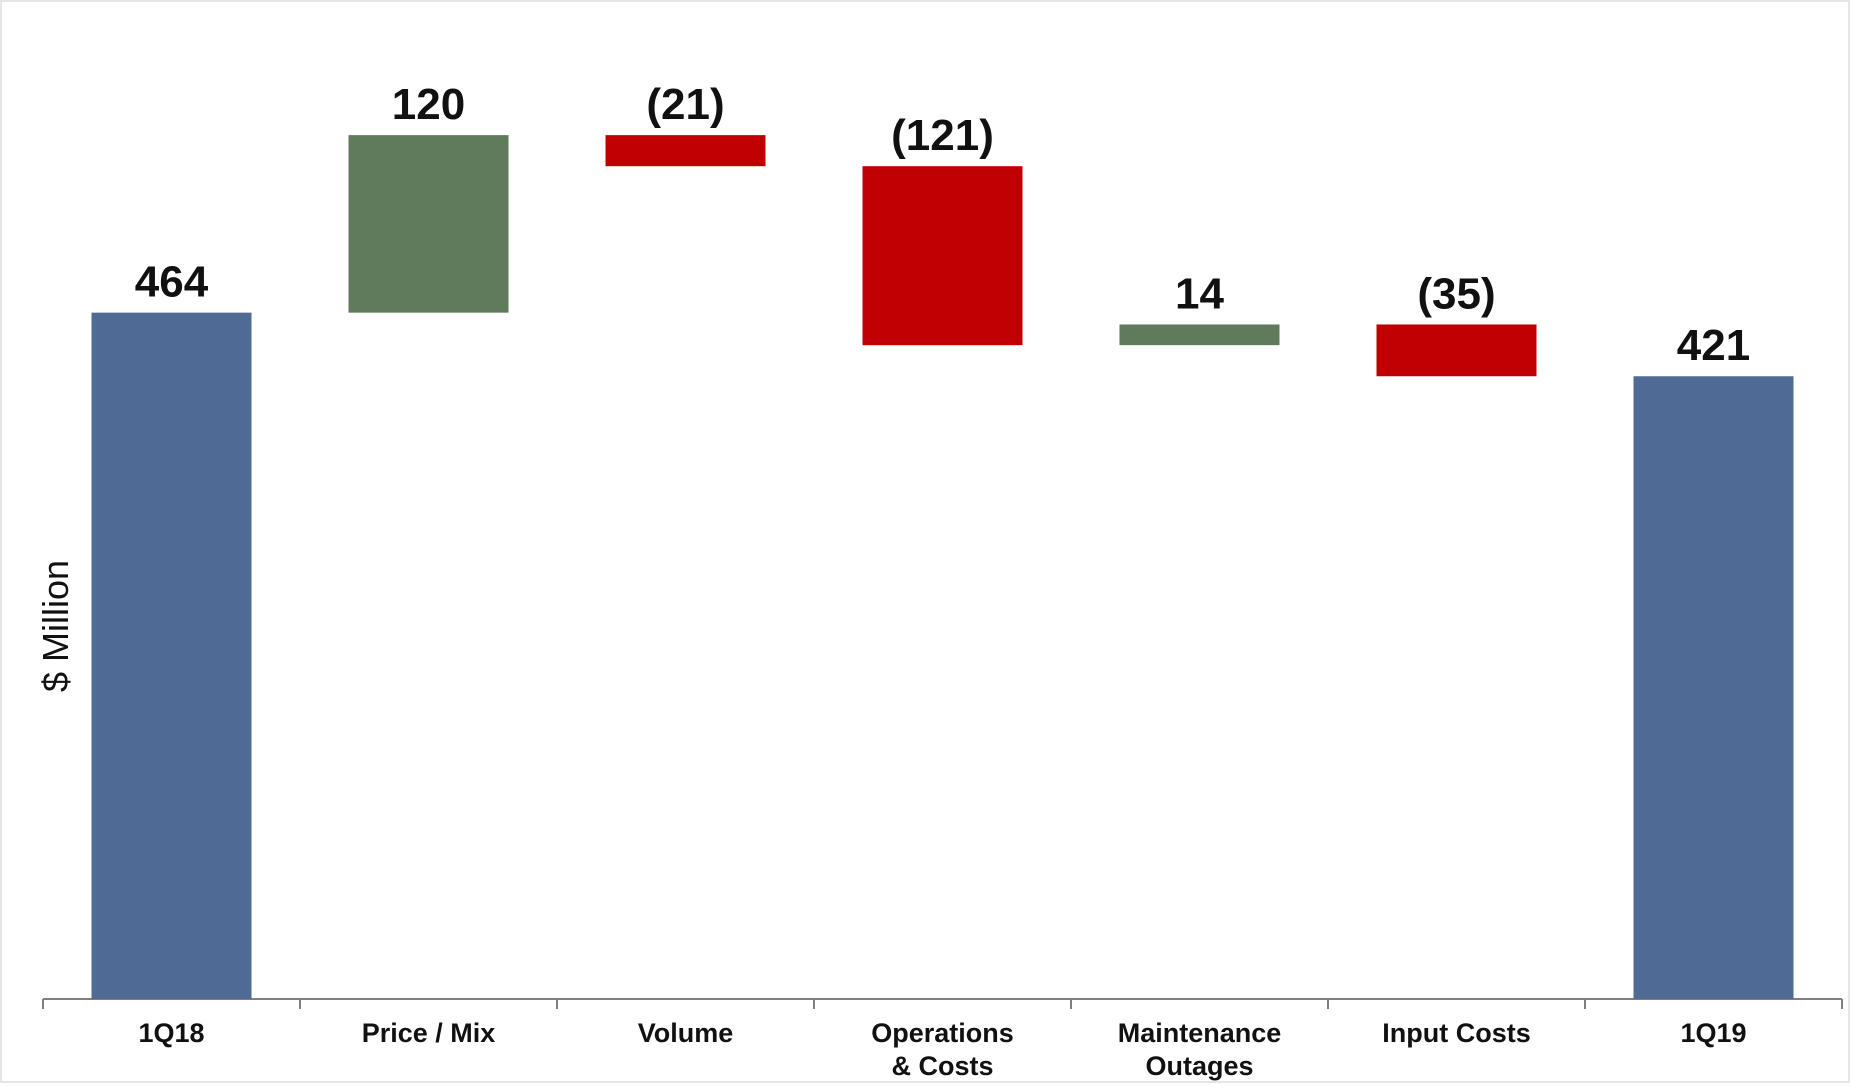  What do you see at coordinates (1713, 687) in the screenshot?
I see `bar-1q19` at bounding box center [1713, 687].